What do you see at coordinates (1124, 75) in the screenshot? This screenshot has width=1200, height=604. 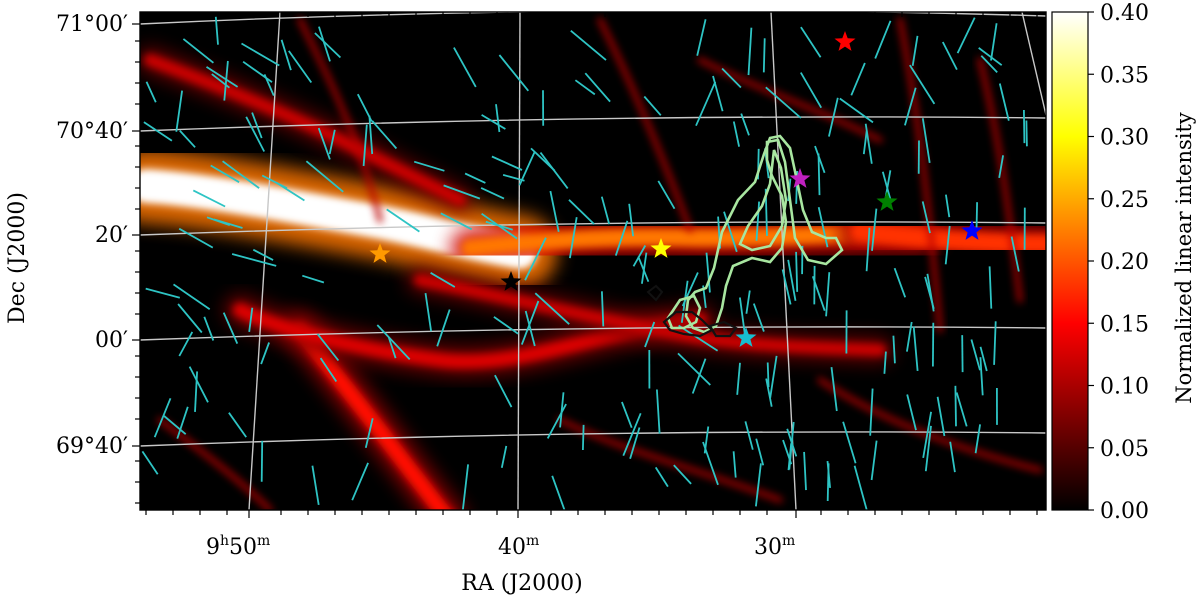 I see `colorbar-tick-label: 0.35` at bounding box center [1124, 75].